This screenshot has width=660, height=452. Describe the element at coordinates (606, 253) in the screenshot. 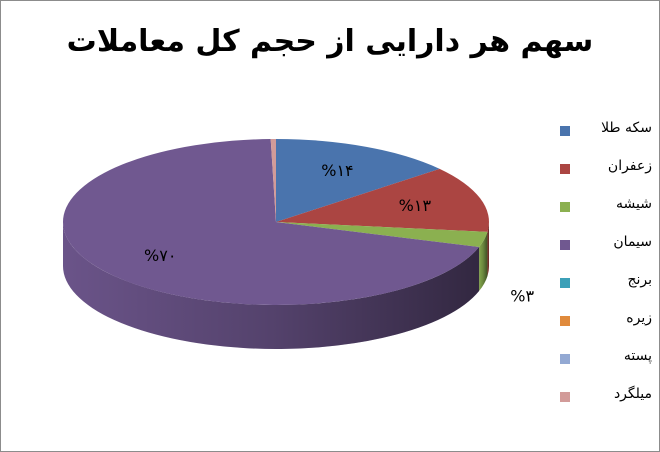

I see `legend-item: سیمان` at that location.